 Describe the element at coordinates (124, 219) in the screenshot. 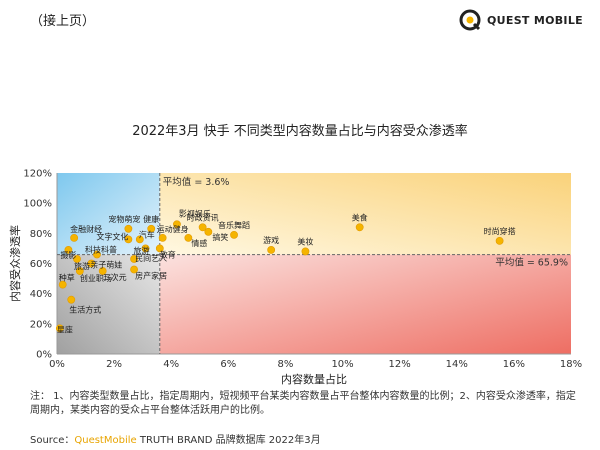

I see `data-label: 宠物萌宠` at that location.